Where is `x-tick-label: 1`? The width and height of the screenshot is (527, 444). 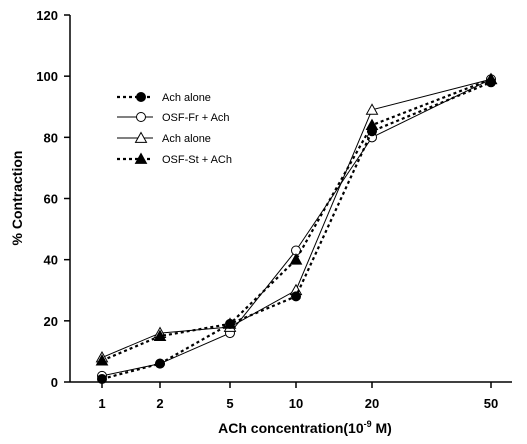
x-tick-label: 1 is located at coordinates (101, 403).